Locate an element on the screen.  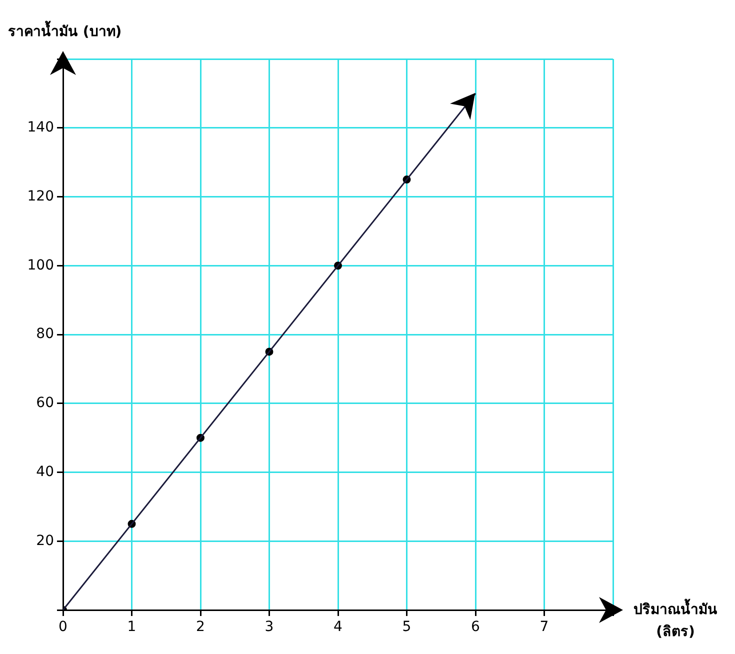
y-tick-label: 140 is located at coordinates (40, 128).